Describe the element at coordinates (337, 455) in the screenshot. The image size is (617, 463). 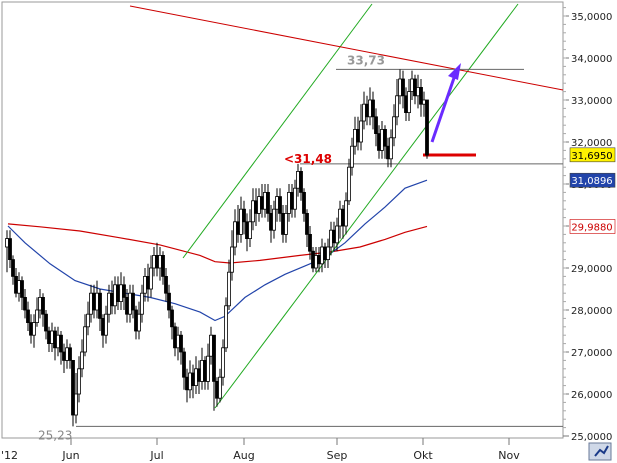
I see `x-tick-label: Sep` at that location.